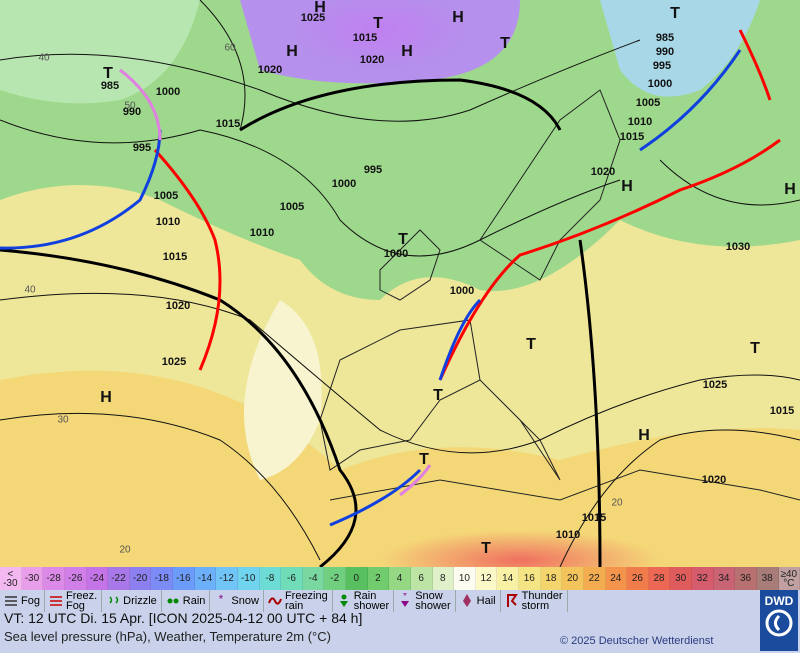 The width and height of the screenshot is (800, 653). I want to click on scale-cell: 4, so click(400, 578).